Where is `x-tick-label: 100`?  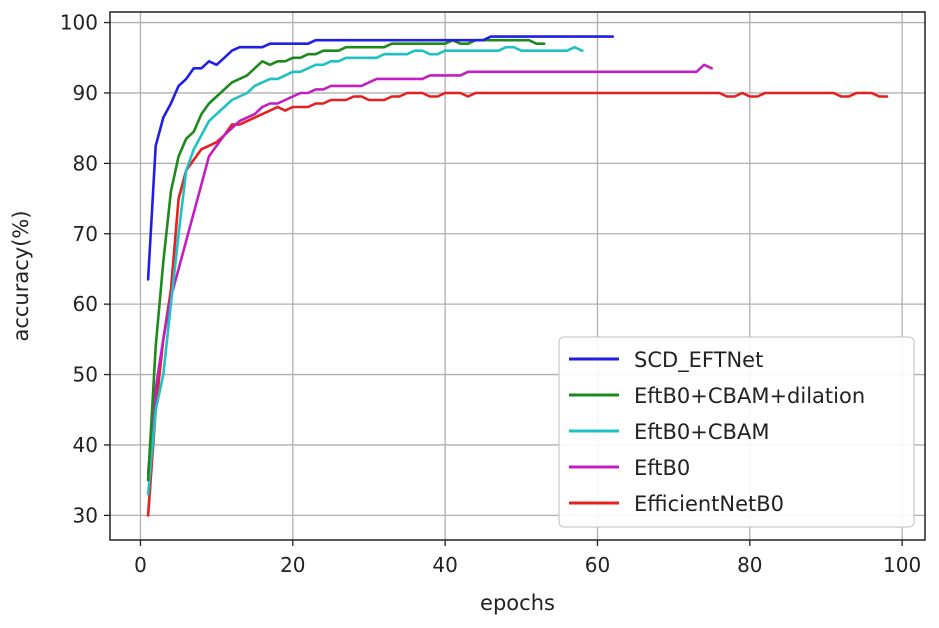
x-tick-label: 100 is located at coordinates (902, 565).